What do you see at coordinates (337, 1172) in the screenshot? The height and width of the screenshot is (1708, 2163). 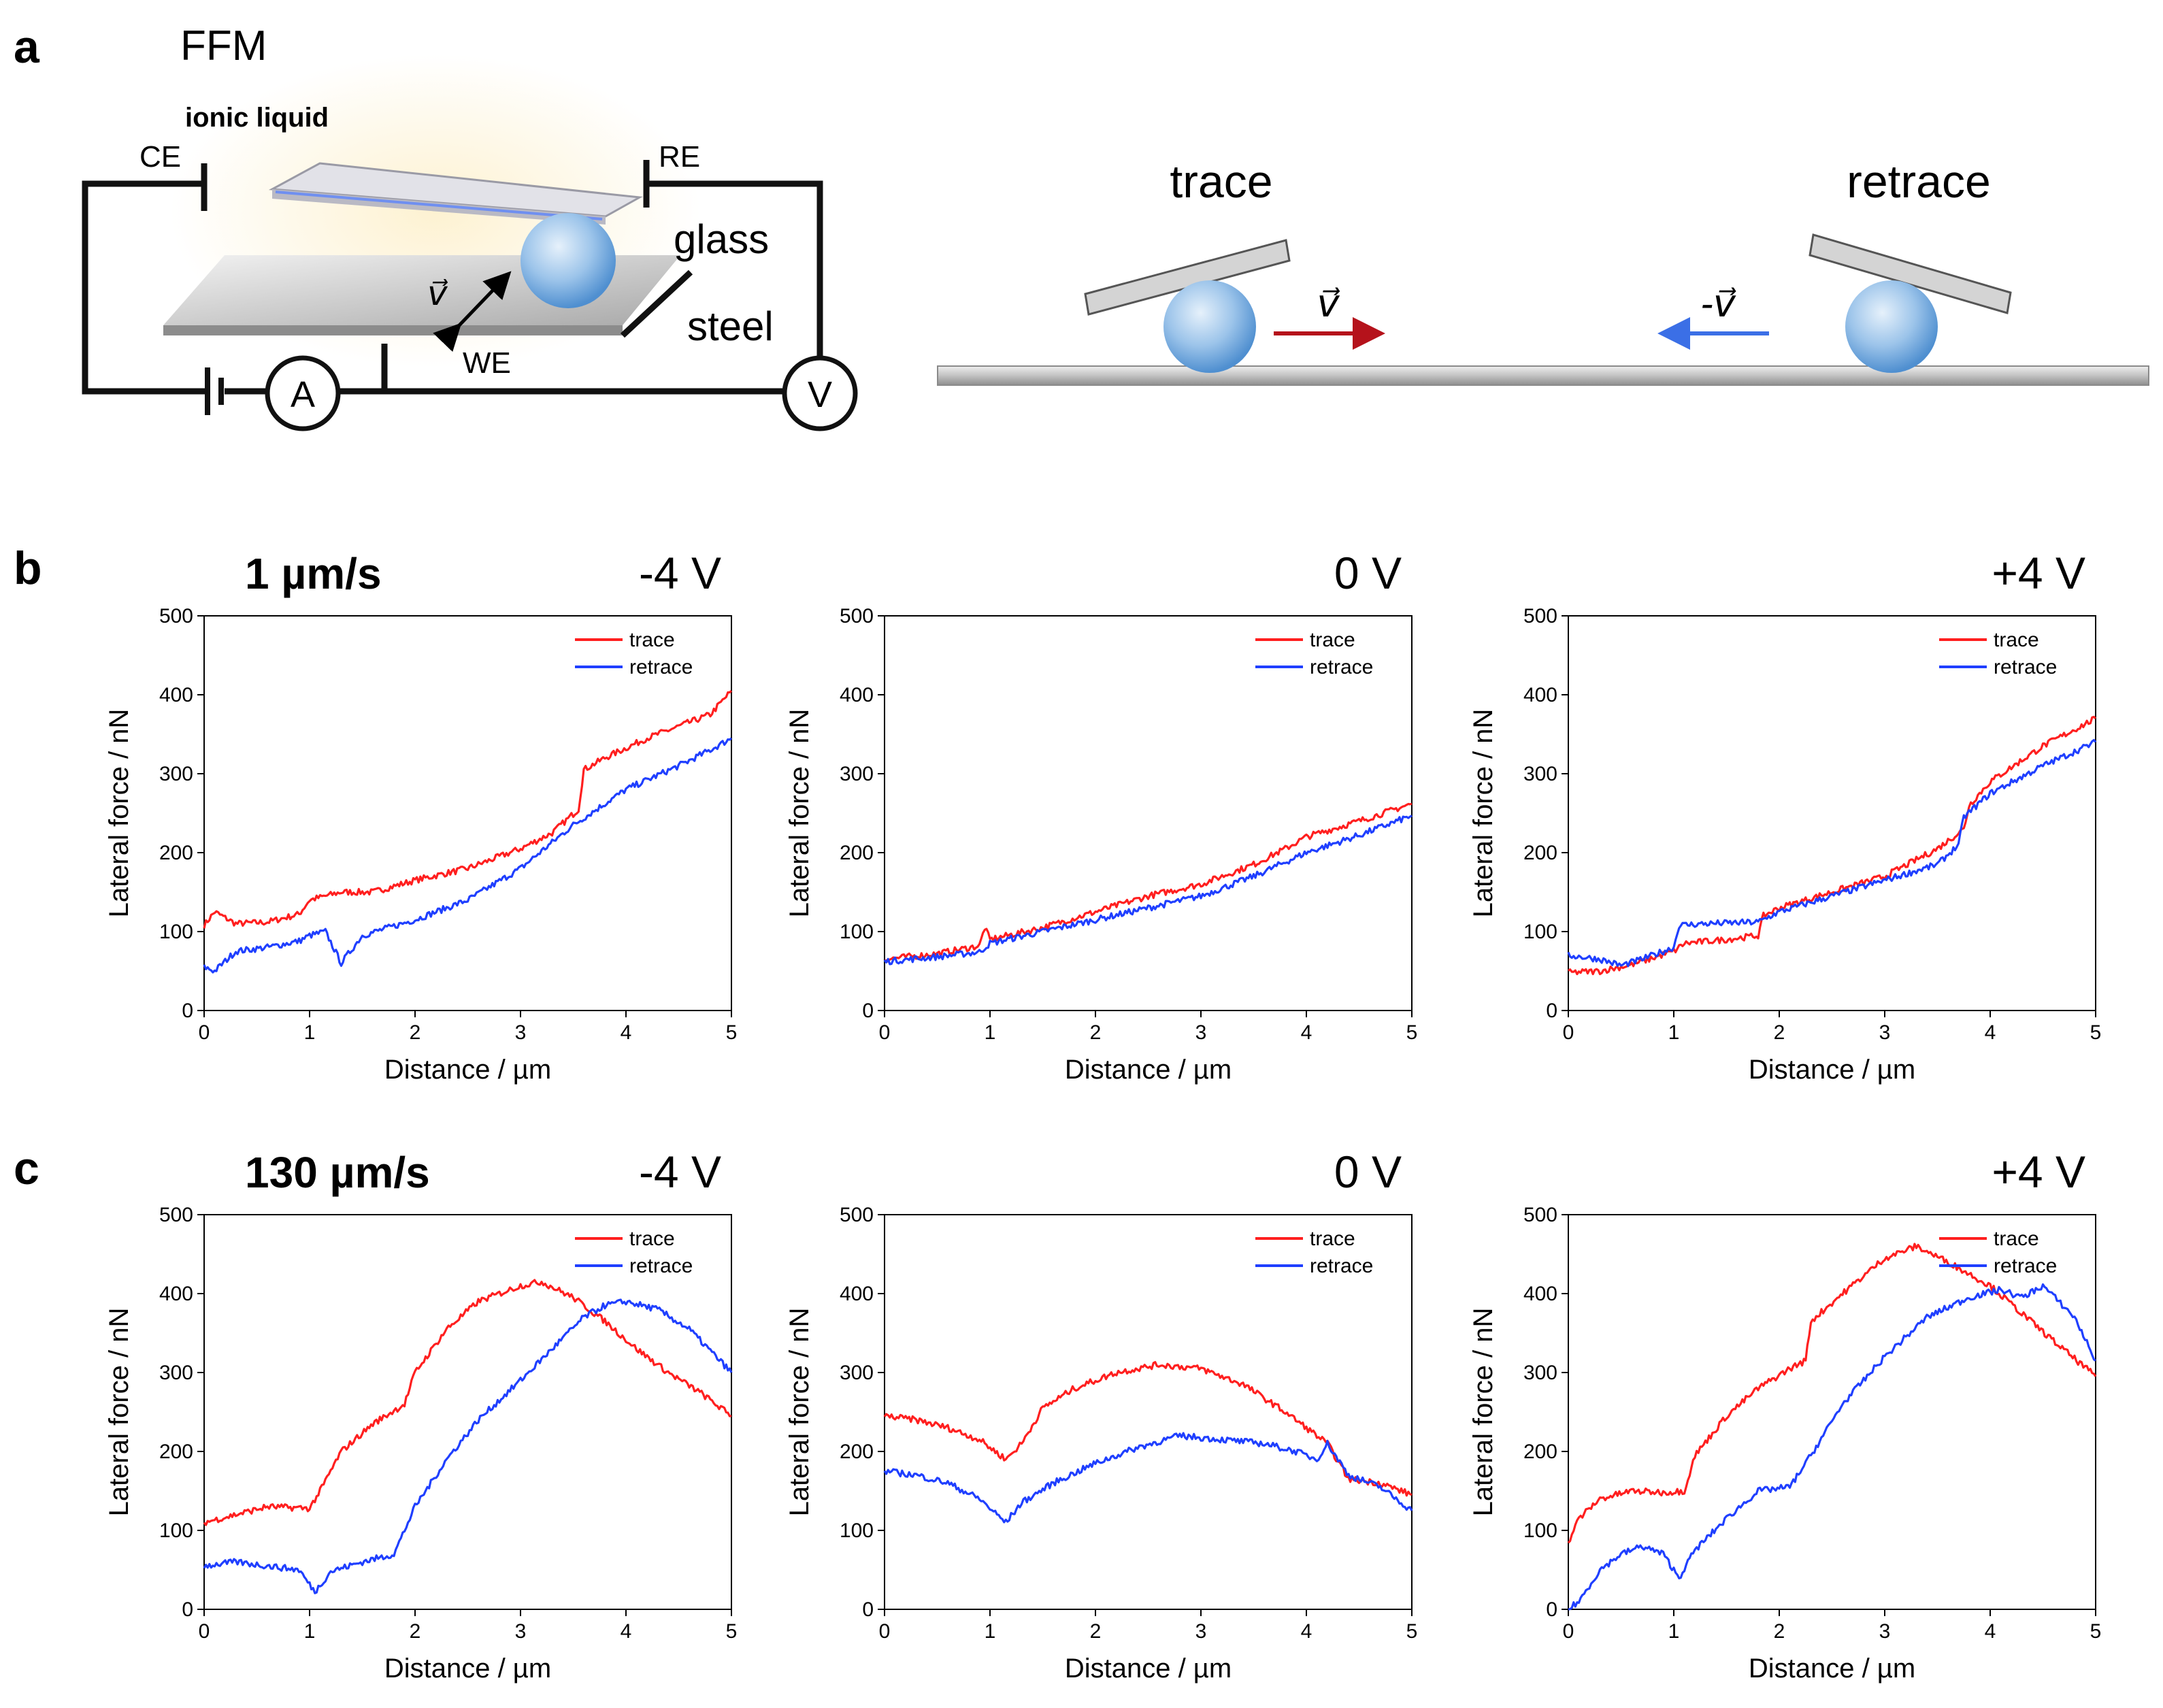 I see `speed-label: 130 µm/s` at bounding box center [337, 1172].